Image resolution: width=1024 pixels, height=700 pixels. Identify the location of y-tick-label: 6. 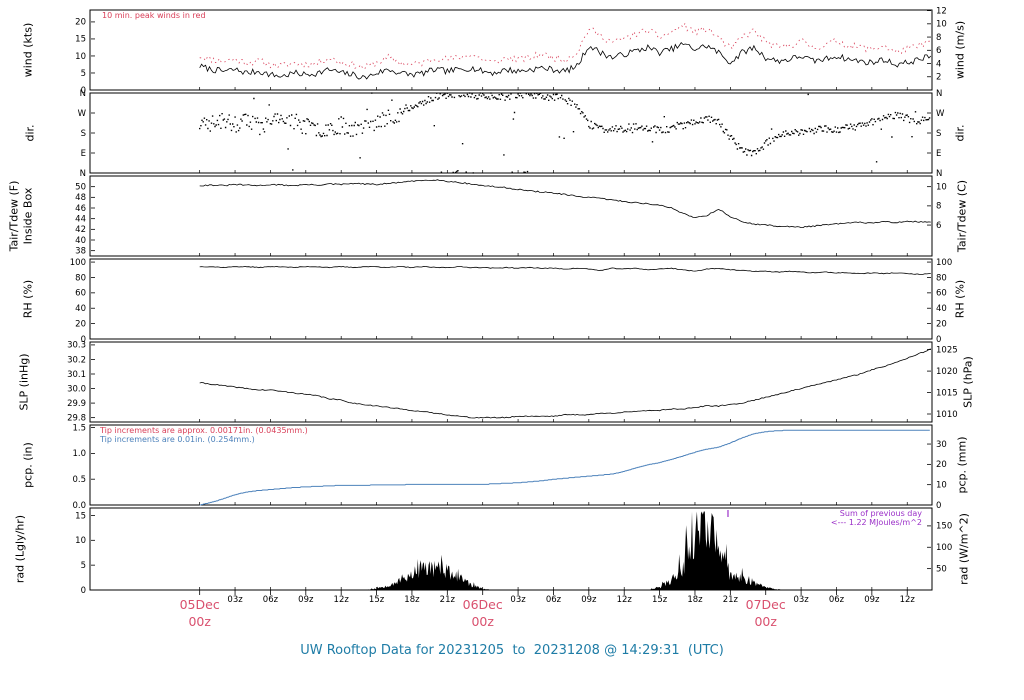
(938, 51).